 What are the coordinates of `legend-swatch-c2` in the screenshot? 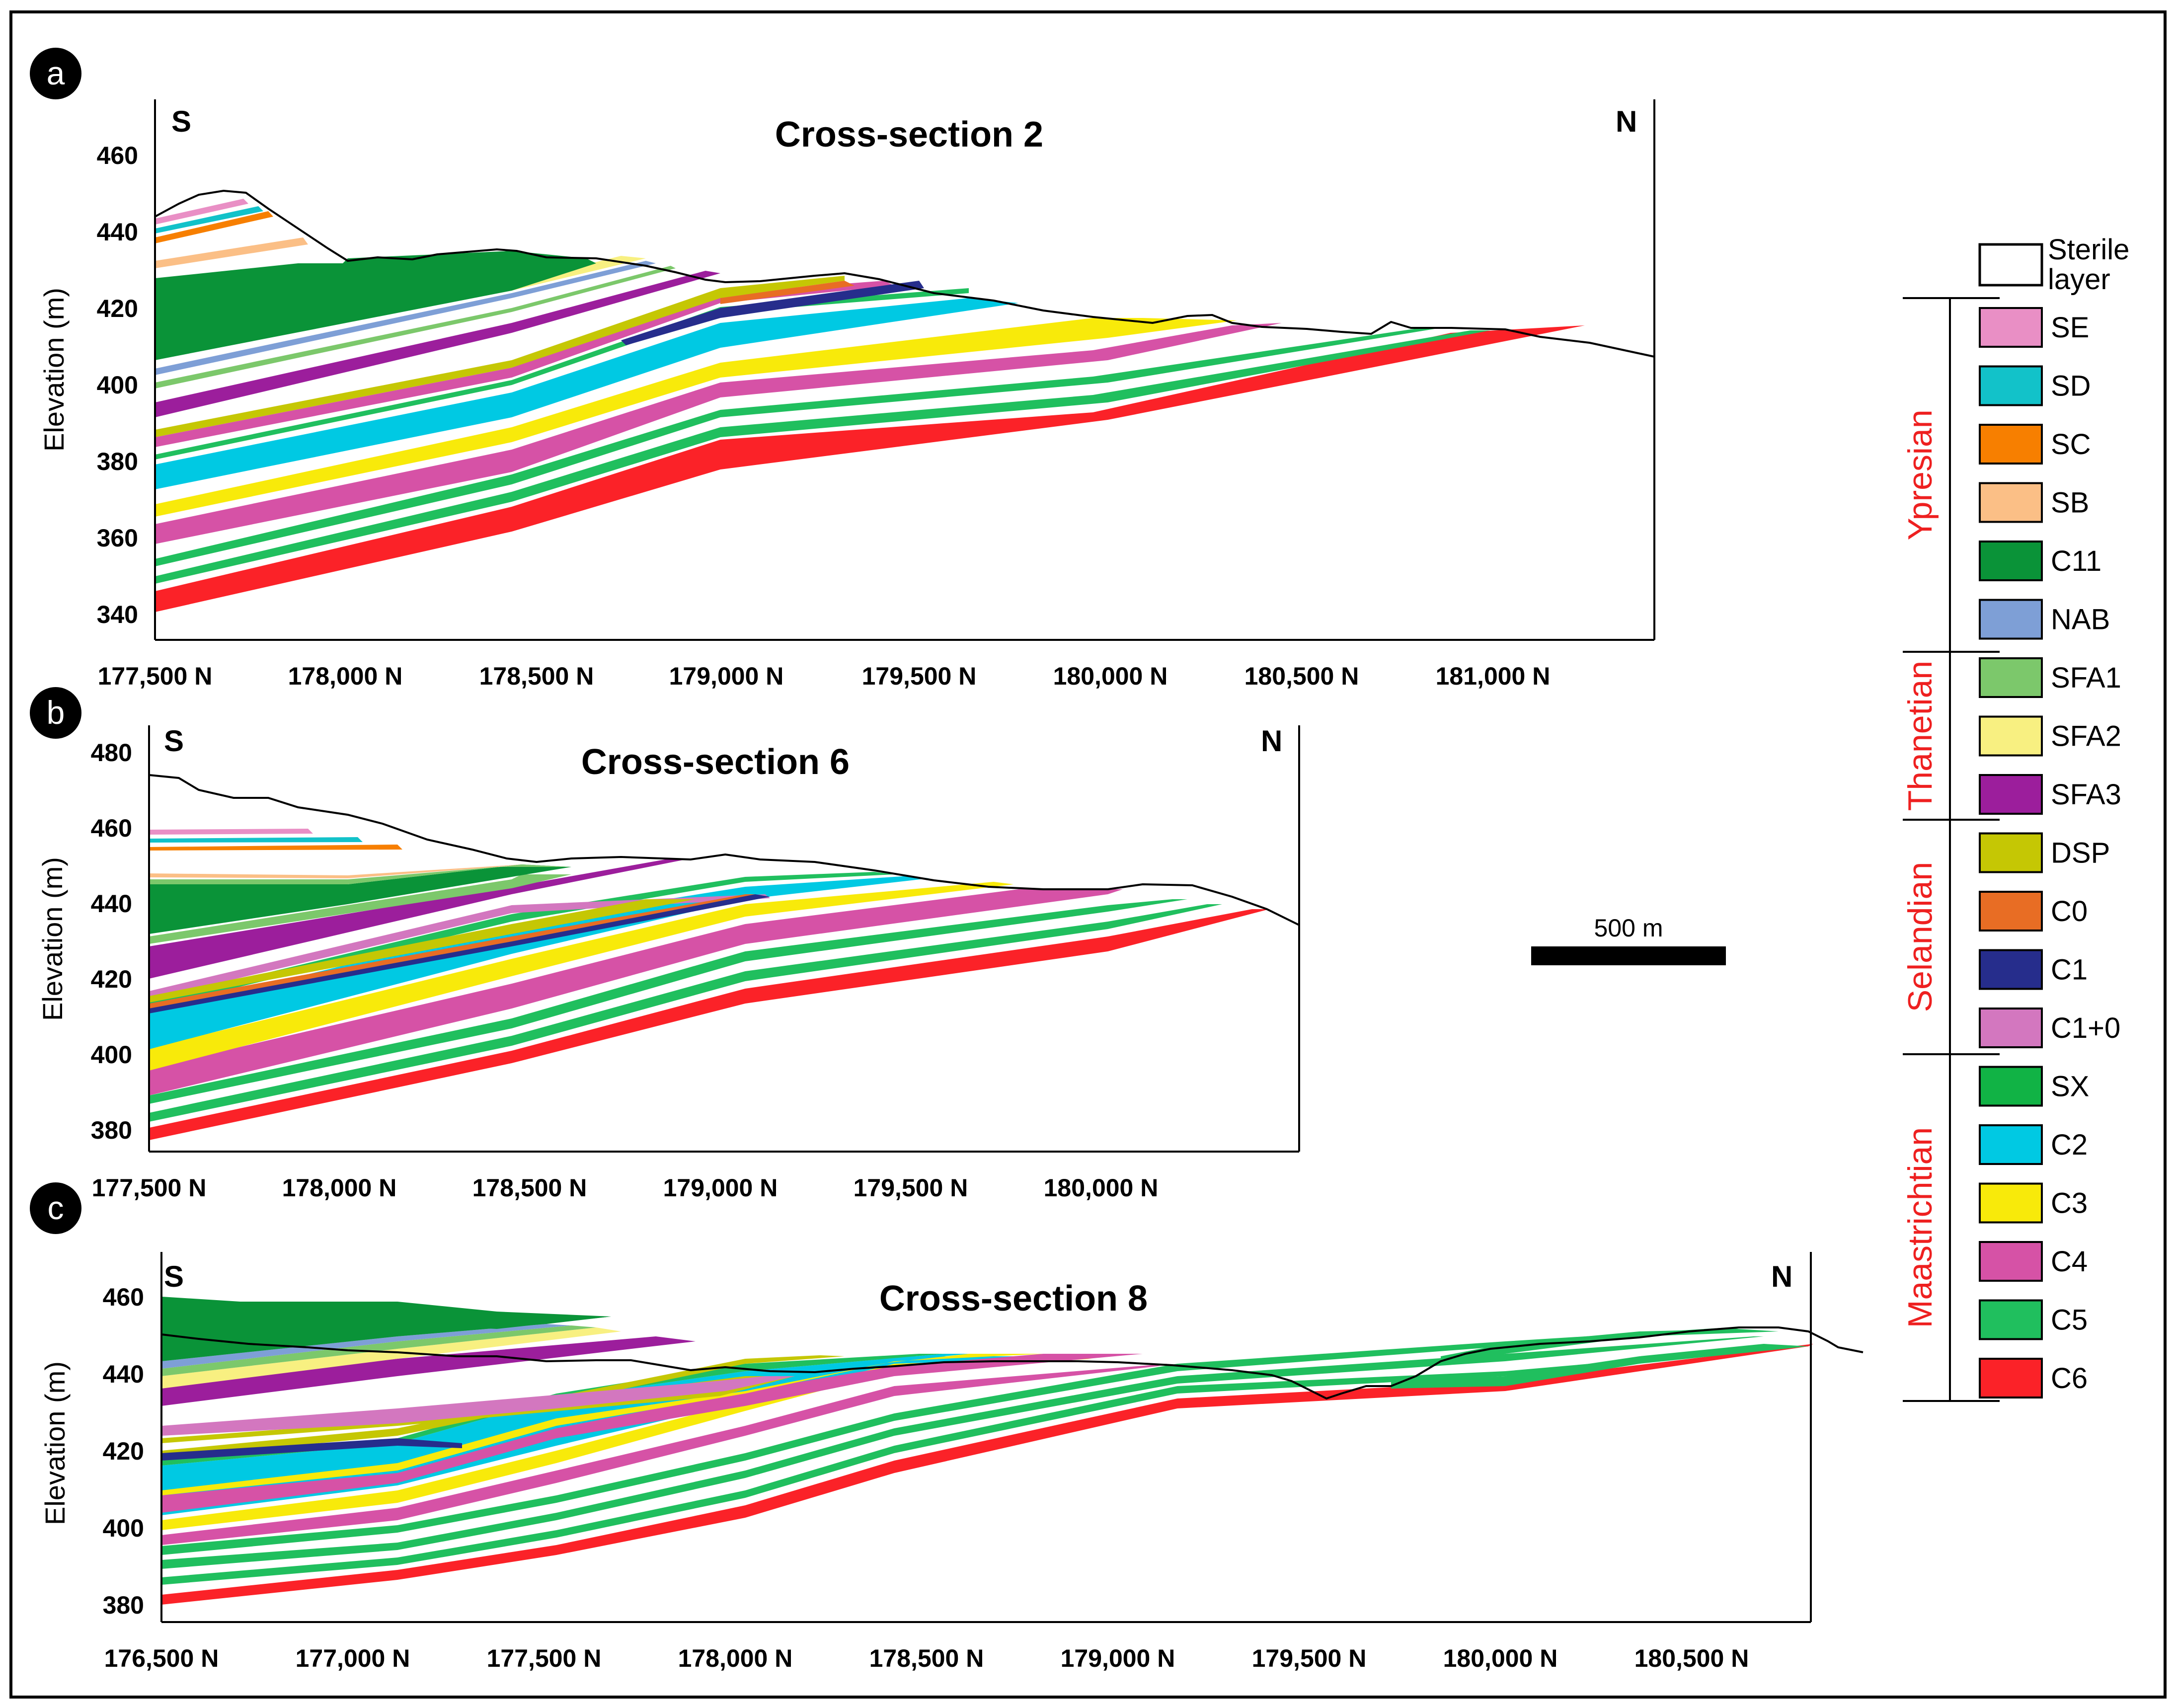 It's located at (2011, 1144).